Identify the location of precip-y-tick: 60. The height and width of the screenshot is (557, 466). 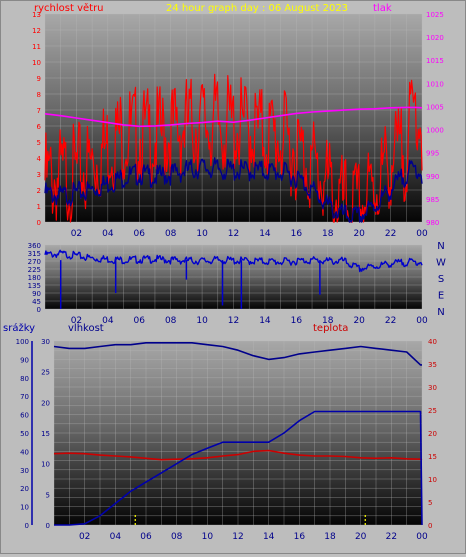
(24, 416).